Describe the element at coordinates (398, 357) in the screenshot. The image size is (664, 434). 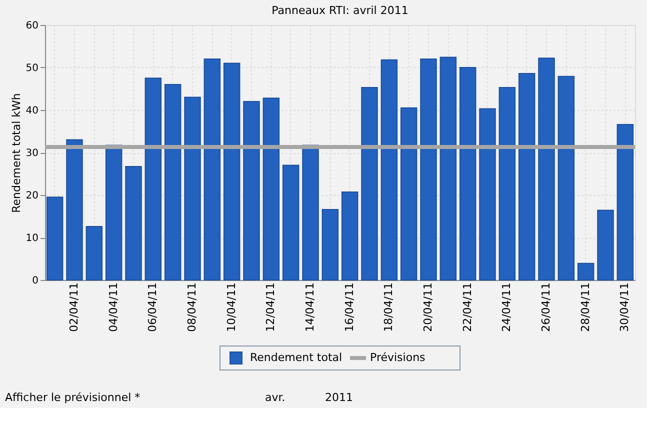
I see `legend-label: Prévisions` at that location.